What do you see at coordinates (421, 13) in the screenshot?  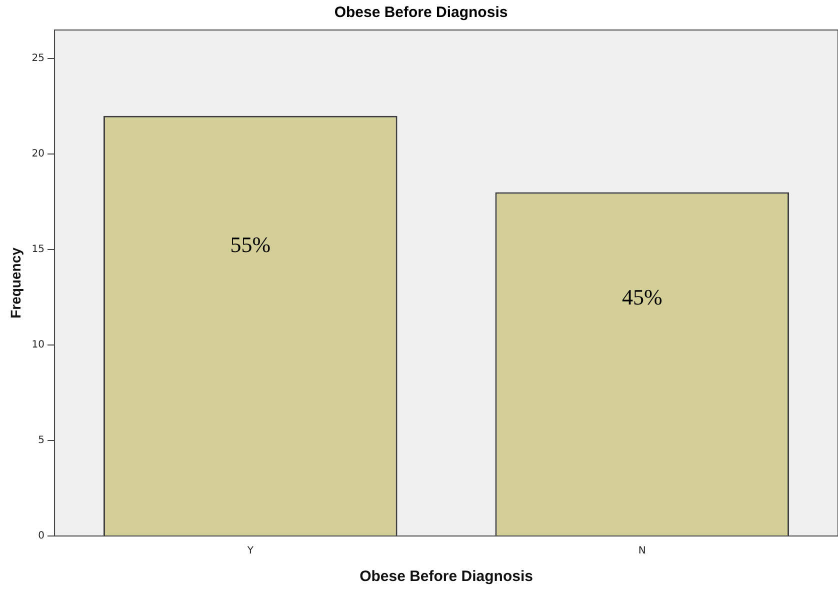 I see `chart-title: Obese Before Diagnosis` at bounding box center [421, 13].